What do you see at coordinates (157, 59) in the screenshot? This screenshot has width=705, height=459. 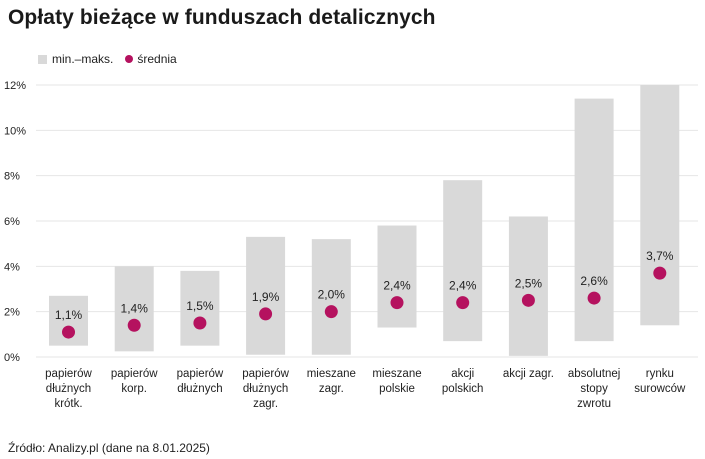 I see `legend-mean-label: średnia` at bounding box center [157, 59].